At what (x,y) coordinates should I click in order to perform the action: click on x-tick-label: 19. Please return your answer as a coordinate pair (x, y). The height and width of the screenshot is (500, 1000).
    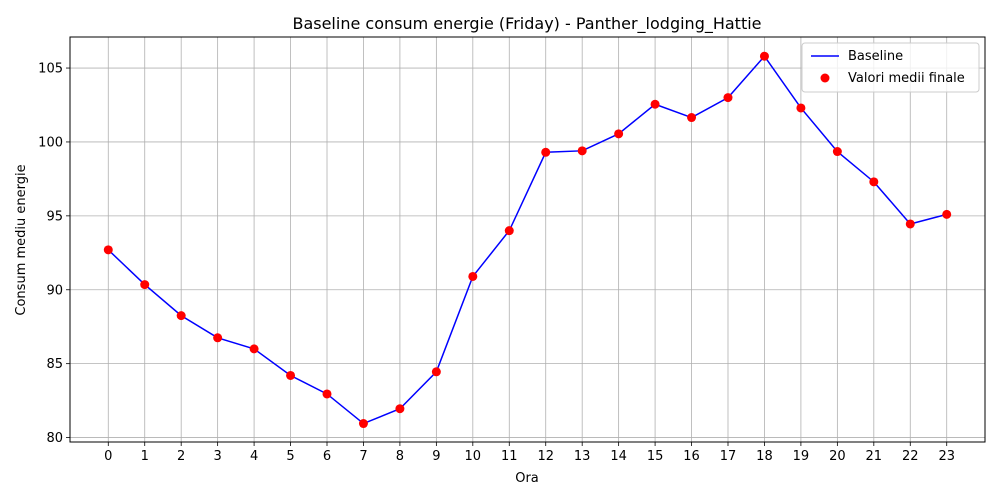
    Looking at the image, I should click on (801, 456).